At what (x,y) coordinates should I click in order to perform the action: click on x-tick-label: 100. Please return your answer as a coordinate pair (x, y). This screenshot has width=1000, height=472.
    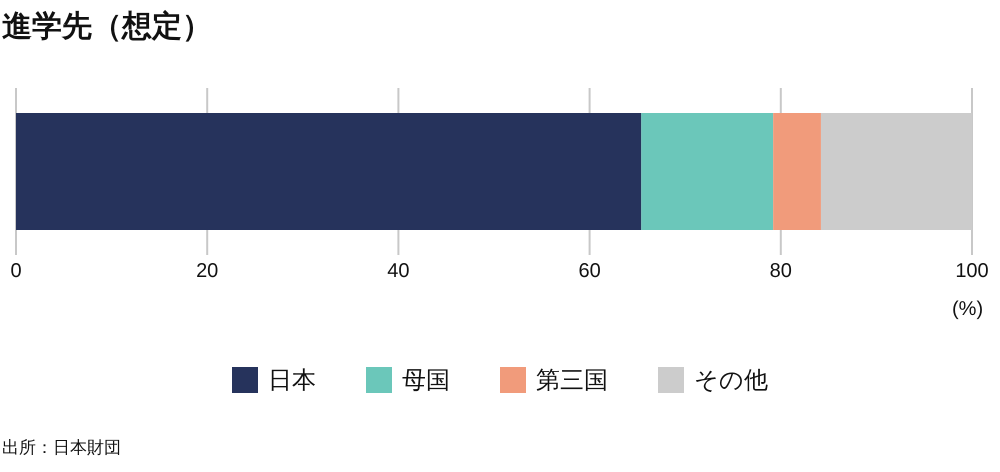
    Looking at the image, I should click on (972, 271).